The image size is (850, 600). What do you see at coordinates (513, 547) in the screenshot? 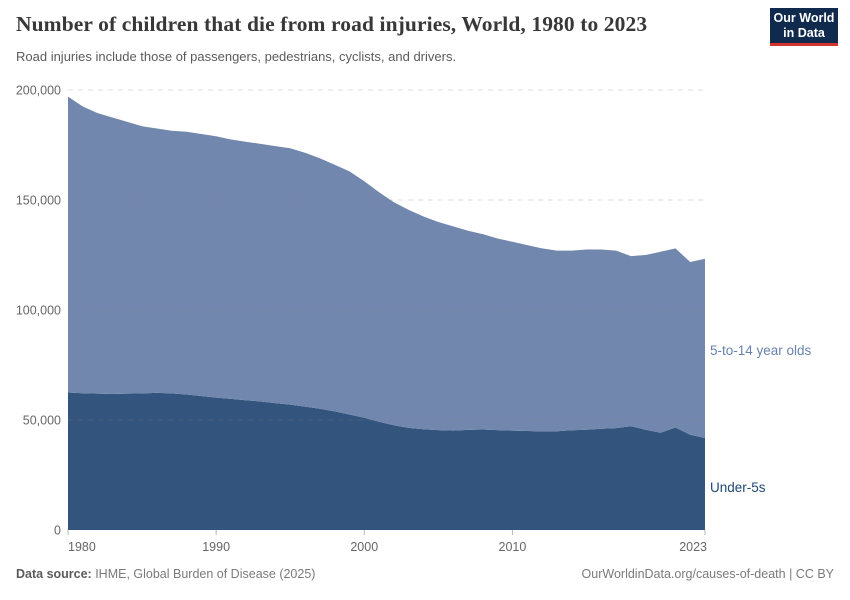
I see `x-axis-tick-label: 2010` at bounding box center [513, 547].